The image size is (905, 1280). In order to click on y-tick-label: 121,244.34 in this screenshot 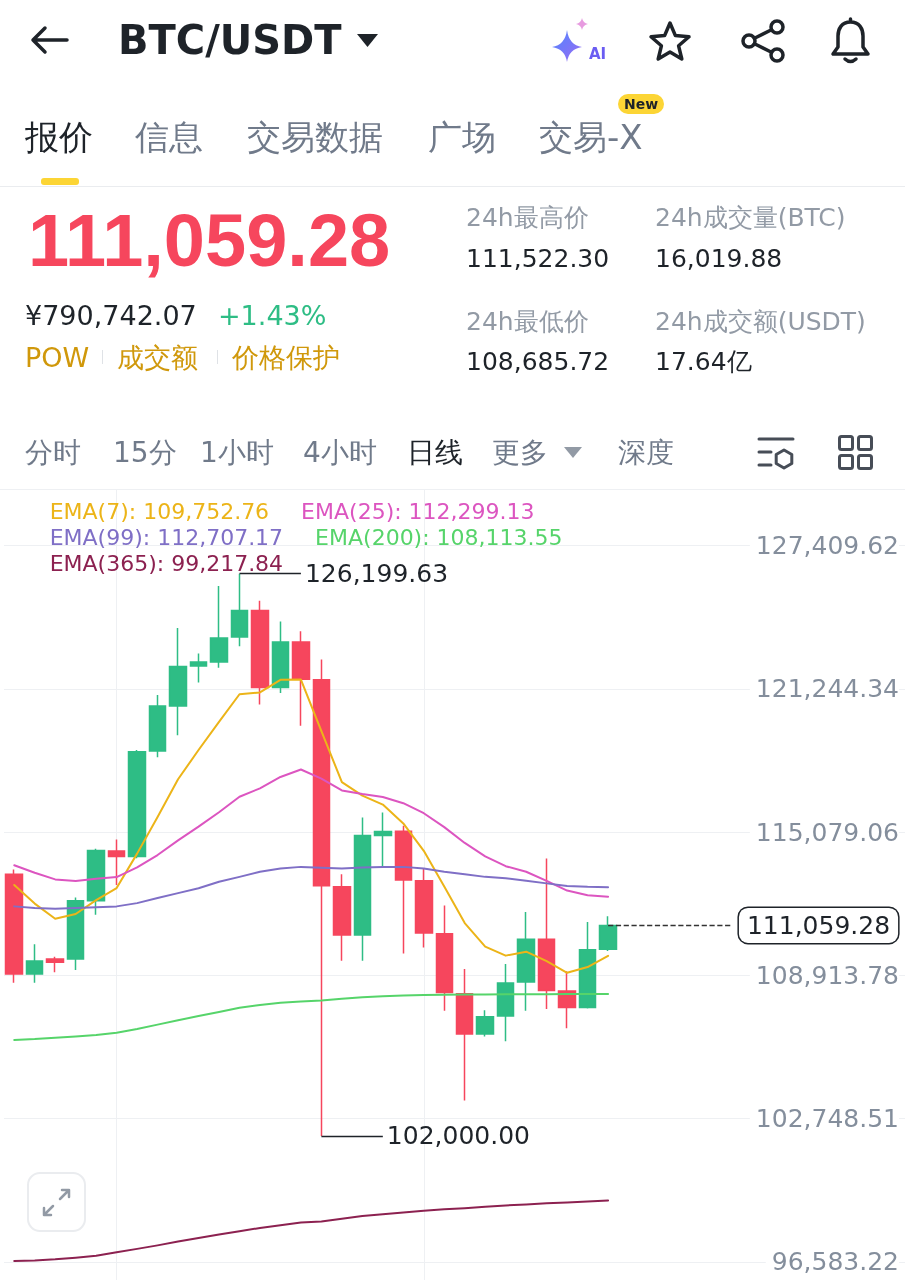, I will do `click(827, 689)`.